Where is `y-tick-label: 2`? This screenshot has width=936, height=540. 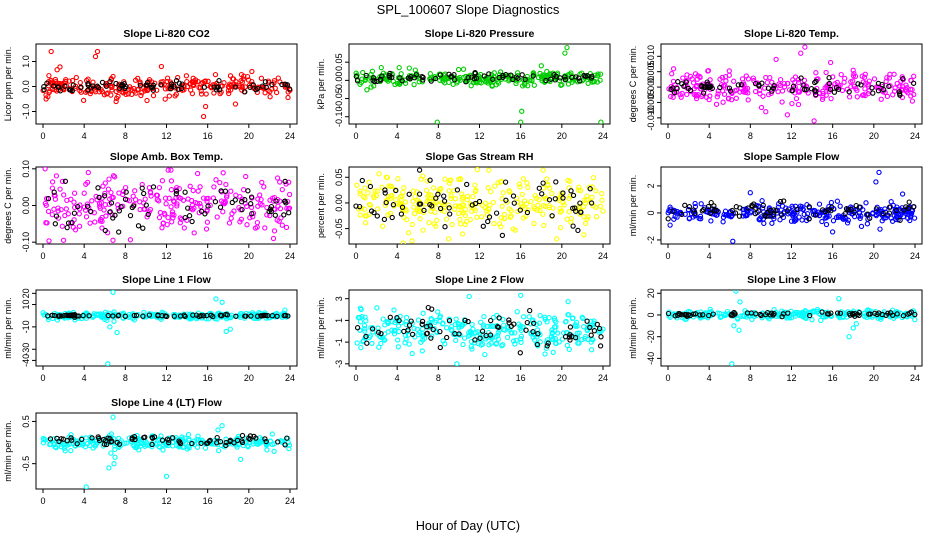 y-tick-label: 2 is located at coordinates (651, 185).